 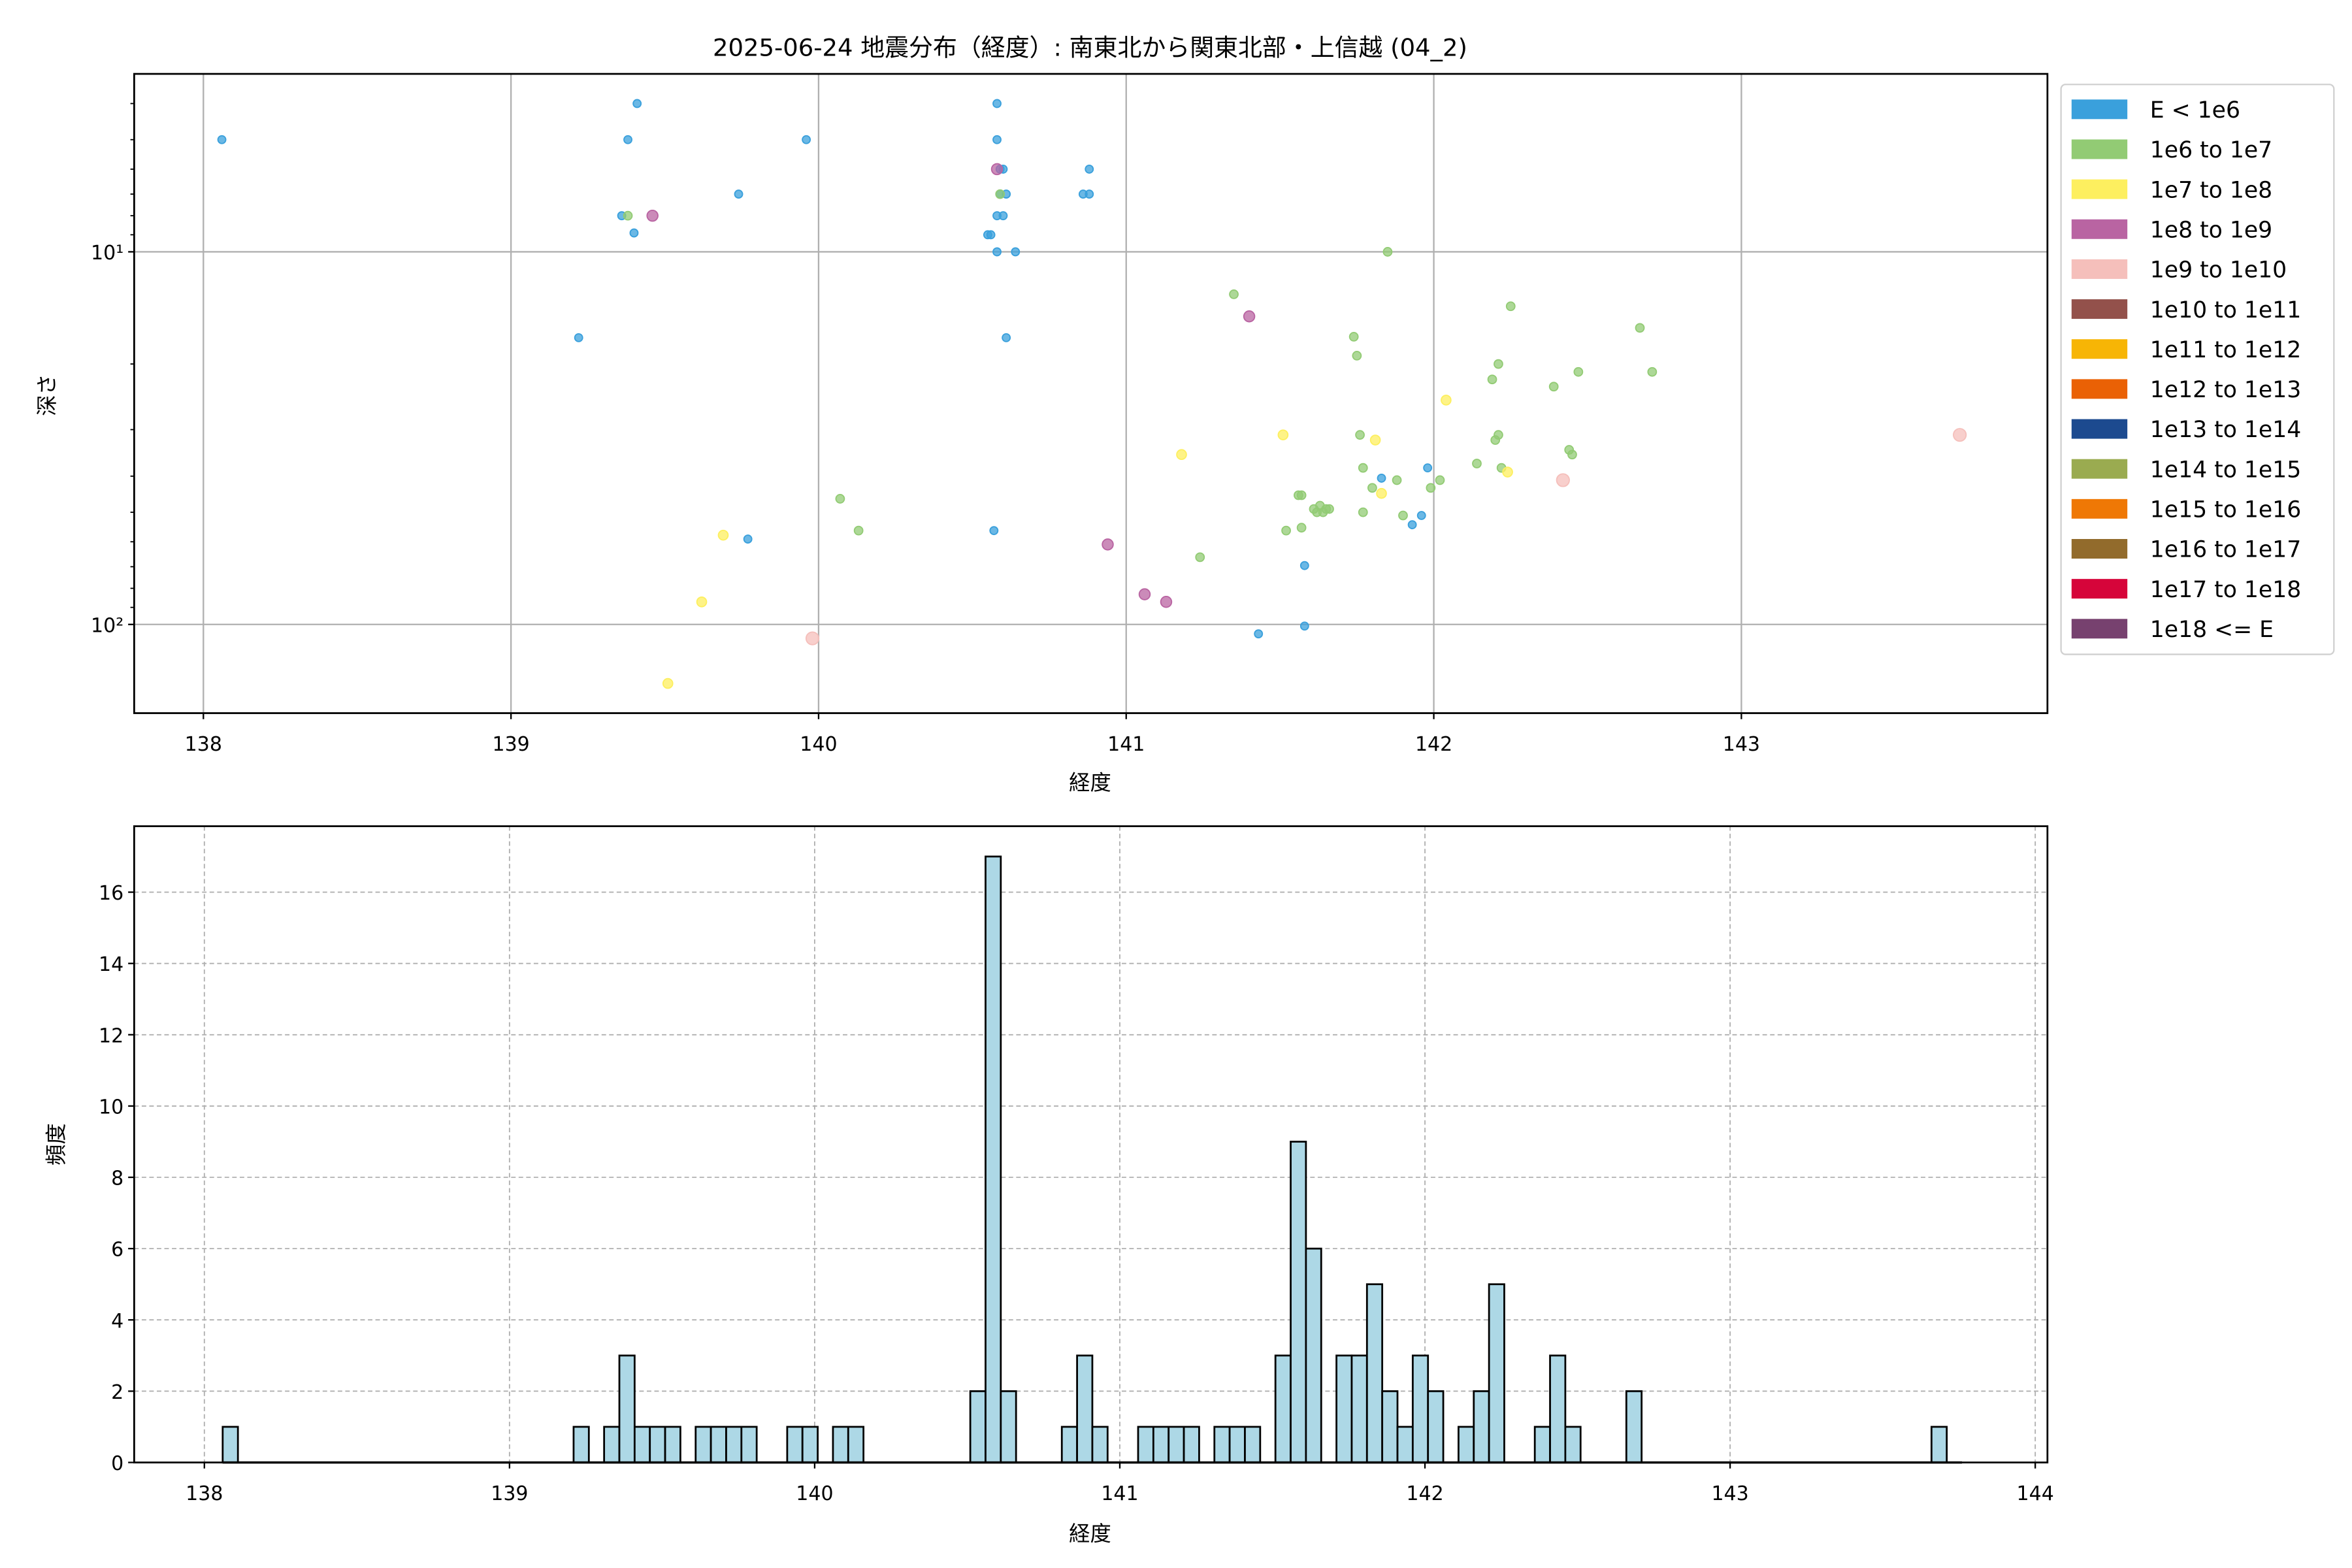 I want to click on histogram-y-tick-label: 8, so click(x=117, y=1179).